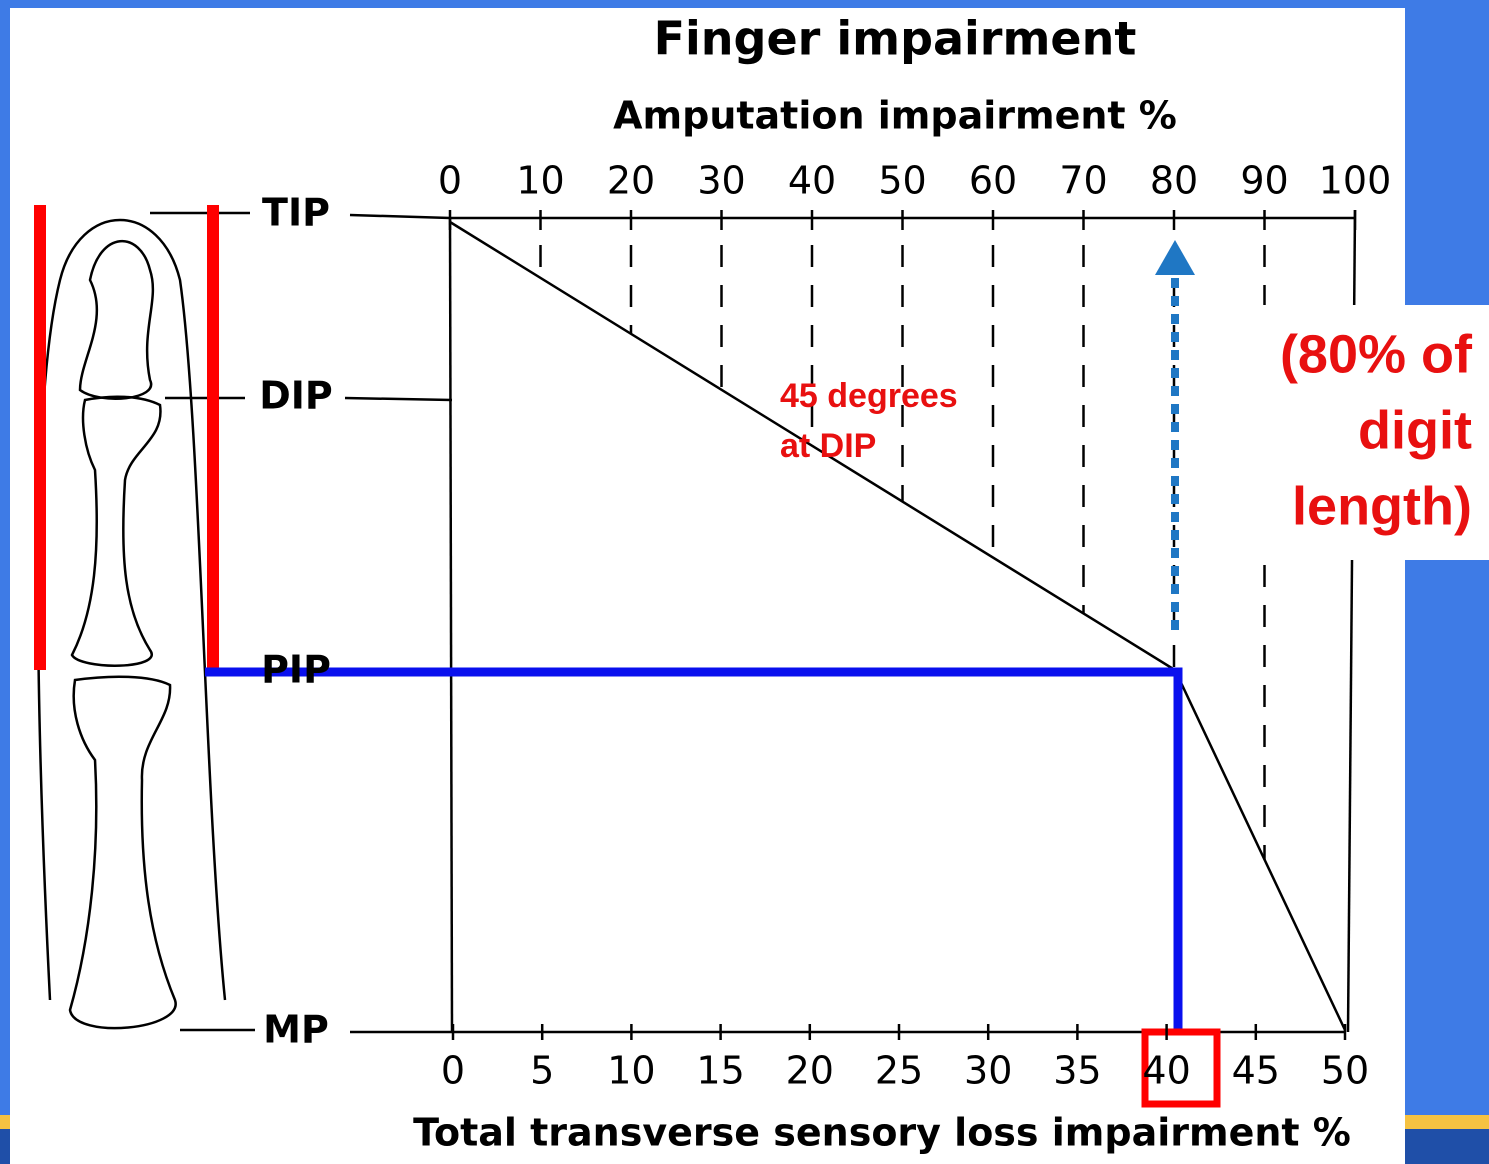 The height and width of the screenshot is (1164, 1489). I want to click on angle-note: at DIP, so click(828, 446).